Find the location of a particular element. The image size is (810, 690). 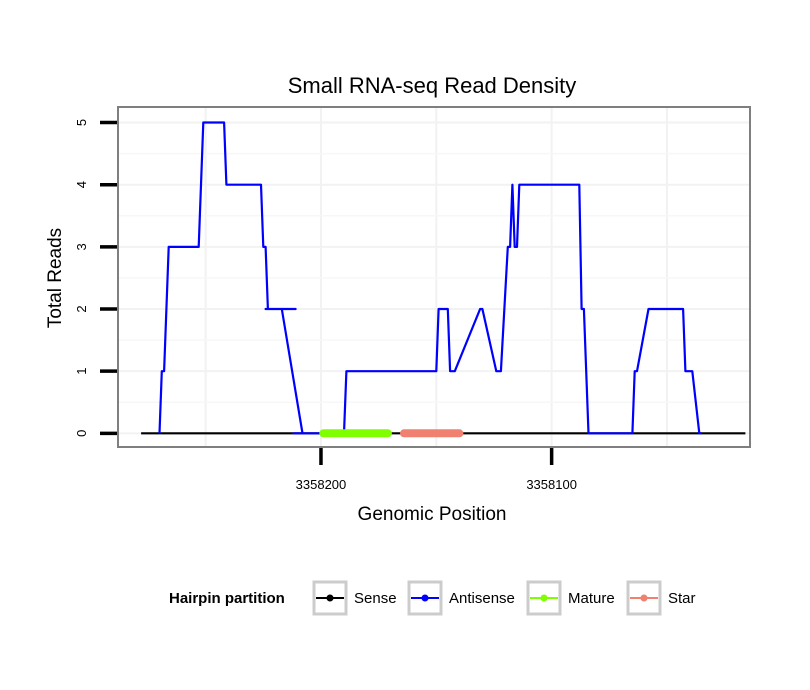

legend-label: Sense is located at coordinates (375, 598).